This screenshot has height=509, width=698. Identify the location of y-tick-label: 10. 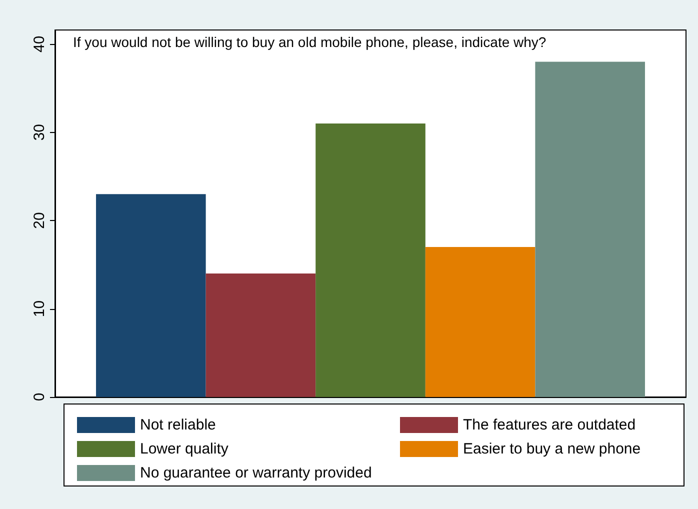
(39, 309).